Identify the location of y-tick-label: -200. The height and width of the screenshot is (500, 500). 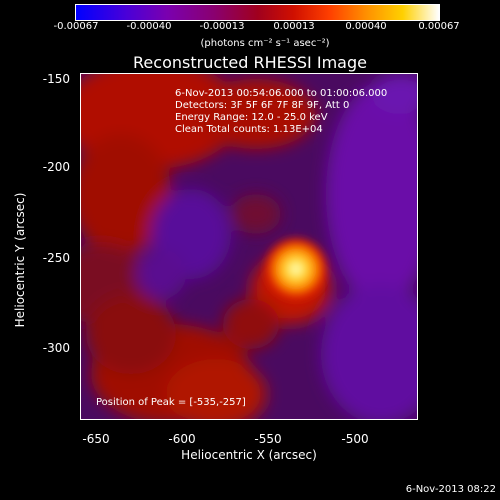
(56, 167).